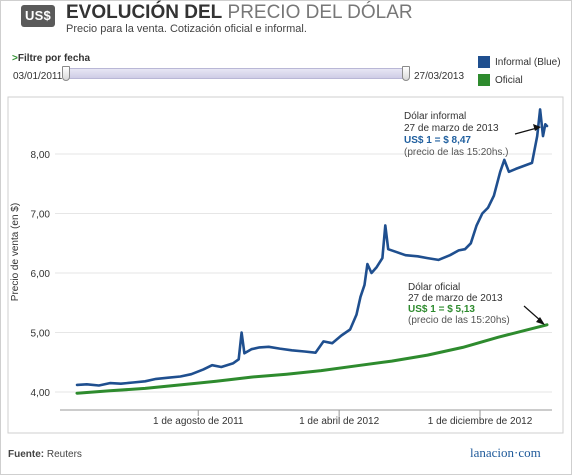  What do you see at coordinates (26, 454) in the screenshot?
I see `source-label: Fuente:` at bounding box center [26, 454].